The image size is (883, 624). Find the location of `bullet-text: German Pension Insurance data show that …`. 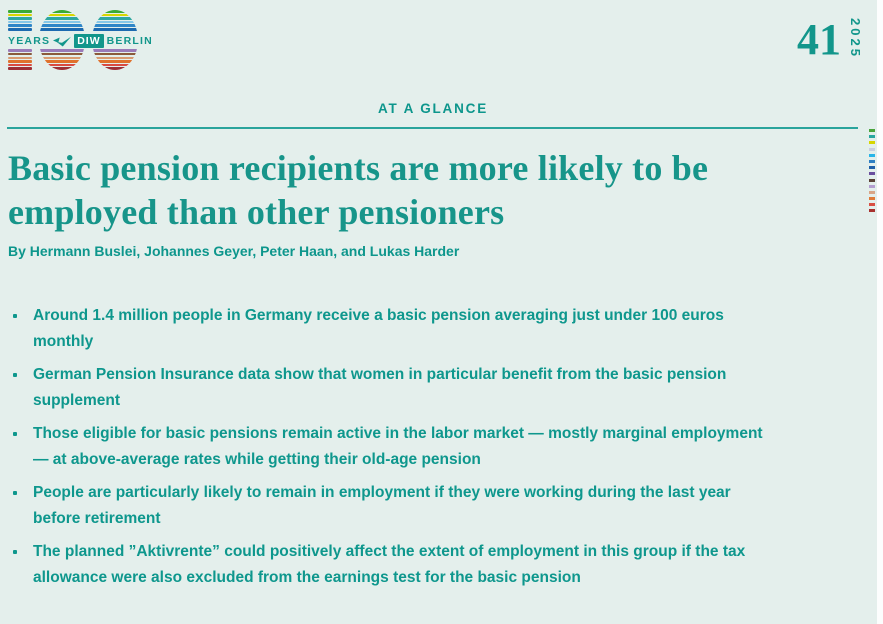

bullet-text: German Pension Insurance data show that … is located at coordinates (380, 387).